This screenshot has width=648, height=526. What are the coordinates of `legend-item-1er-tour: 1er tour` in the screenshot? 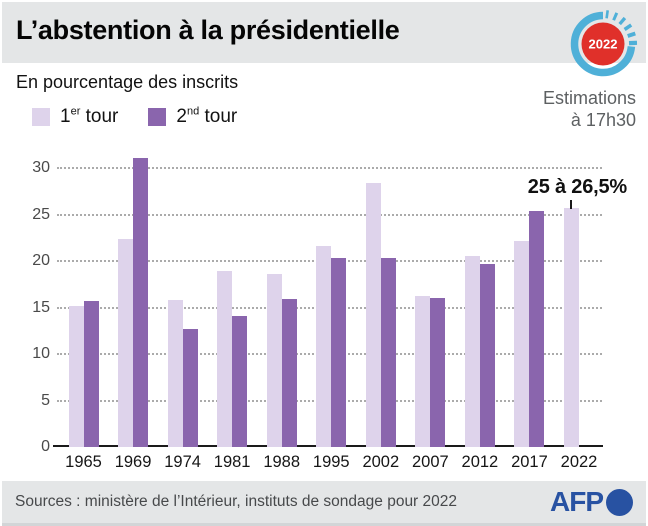 It's located at (75, 117).